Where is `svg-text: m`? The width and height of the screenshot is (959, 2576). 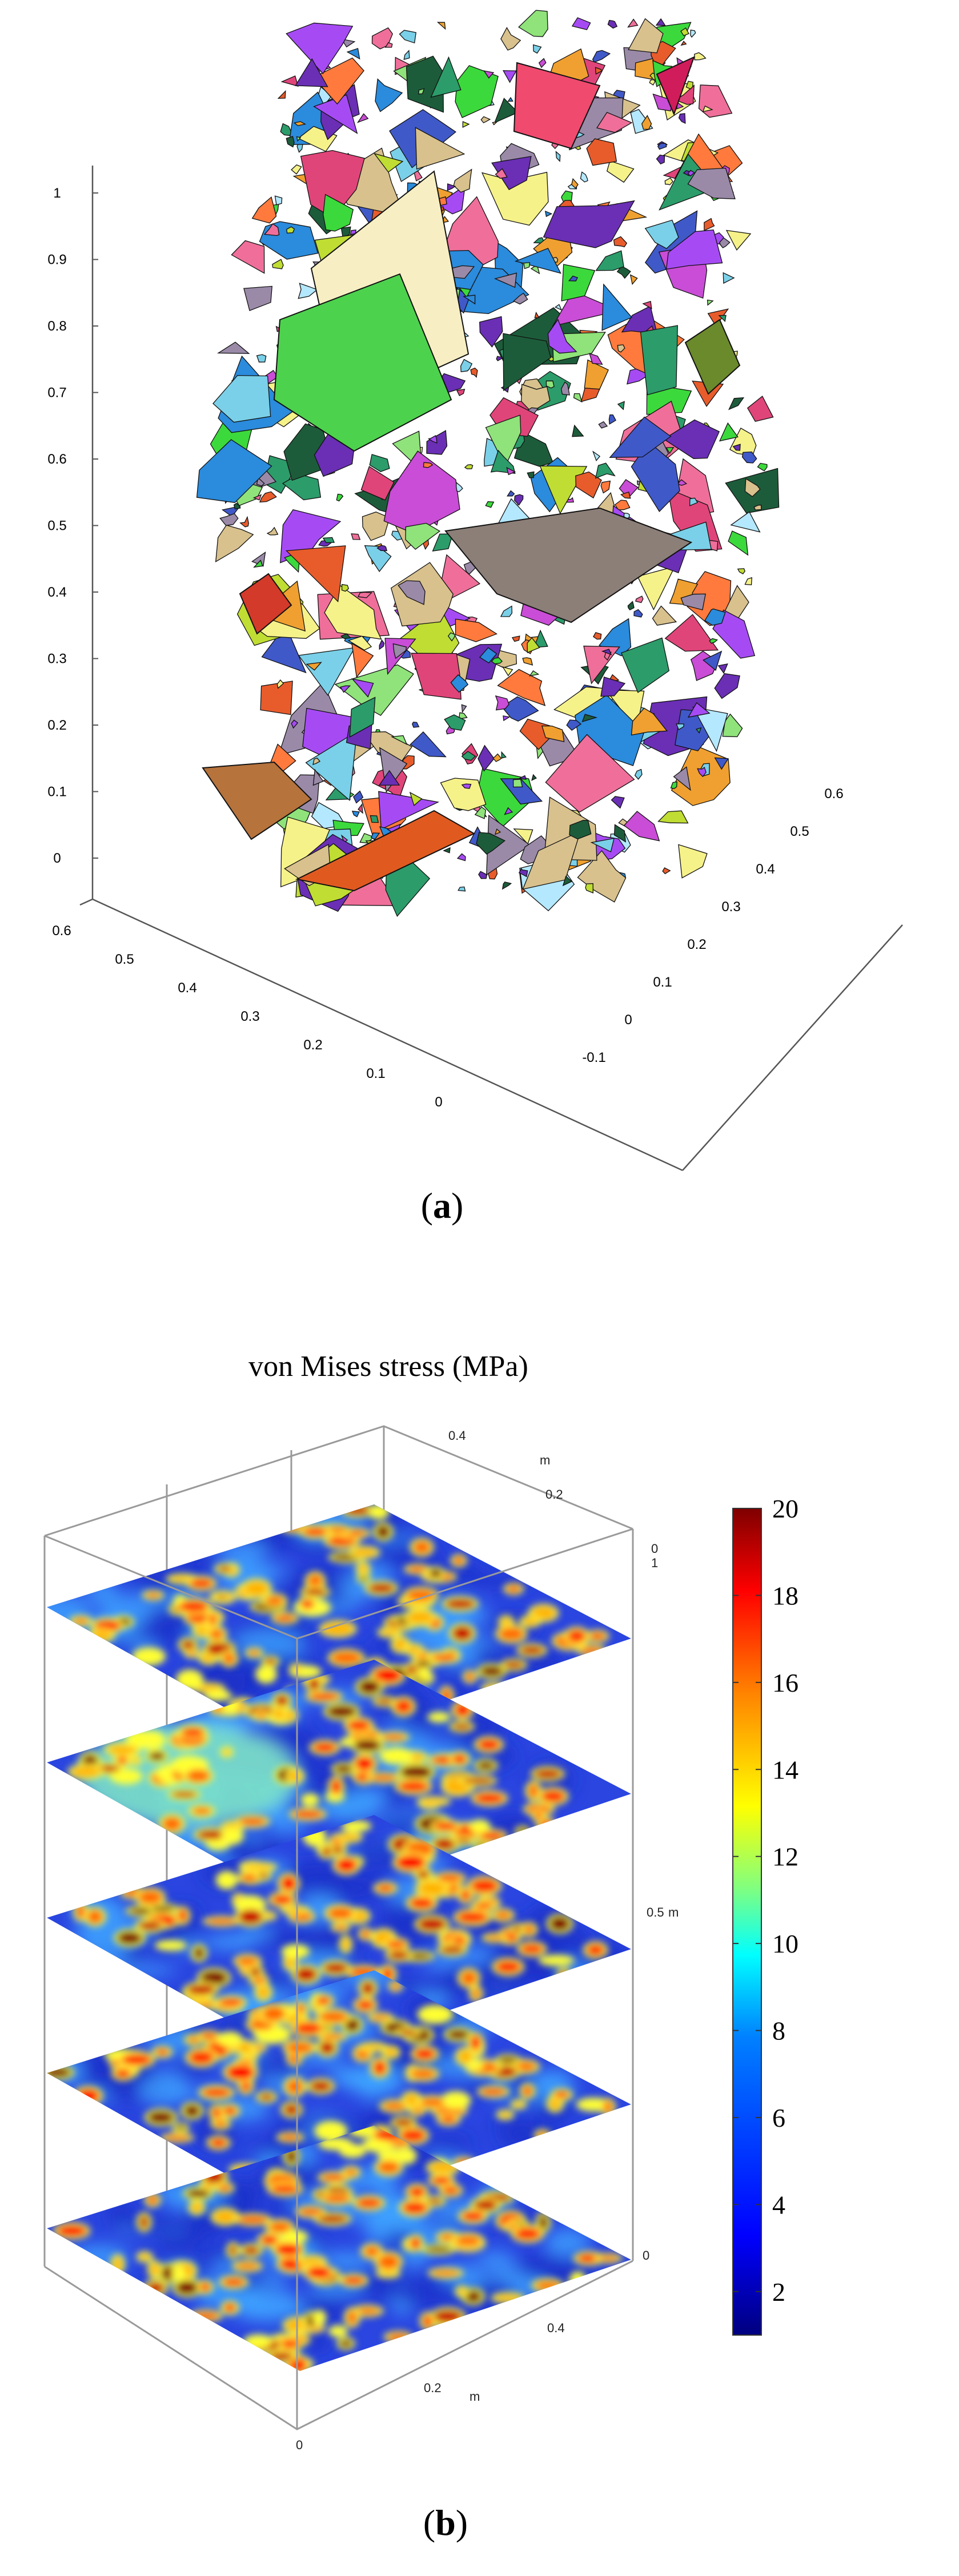 svg-text: m is located at coordinates (475, 2396).